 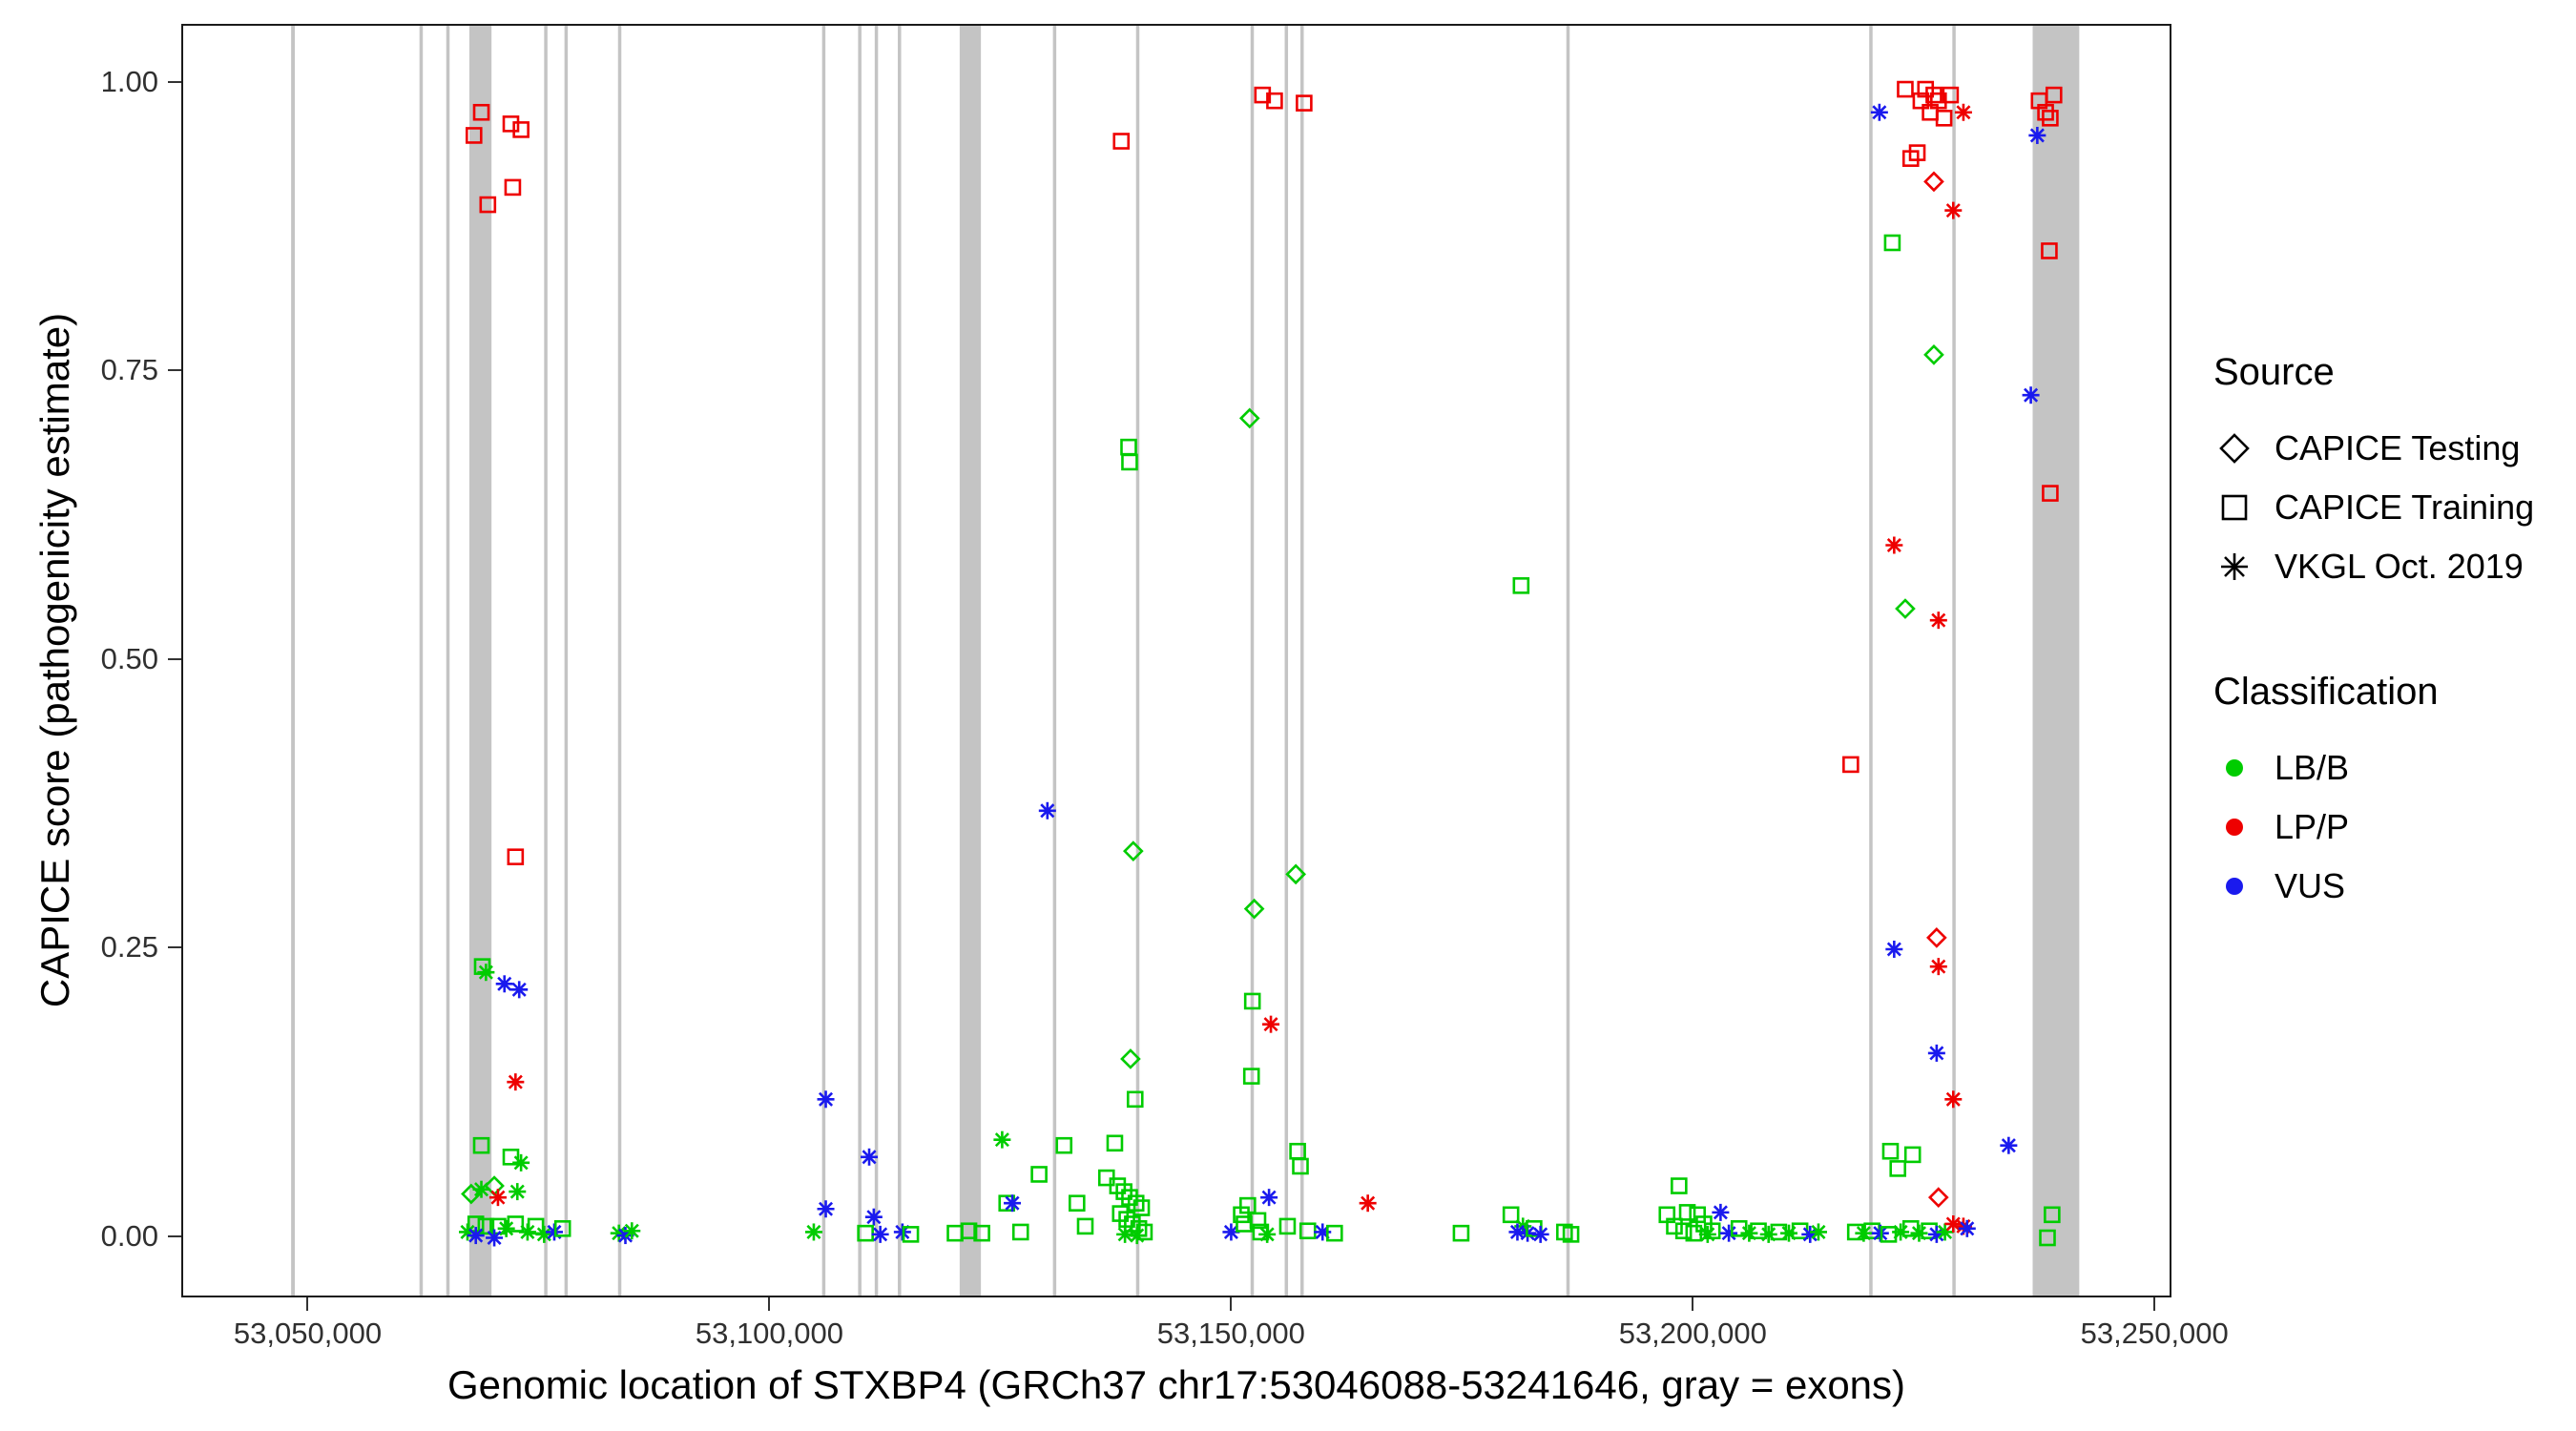 What do you see at coordinates (2394, 768) in the screenshot?
I see `legend-item-lbb: LB/B` at bounding box center [2394, 768].